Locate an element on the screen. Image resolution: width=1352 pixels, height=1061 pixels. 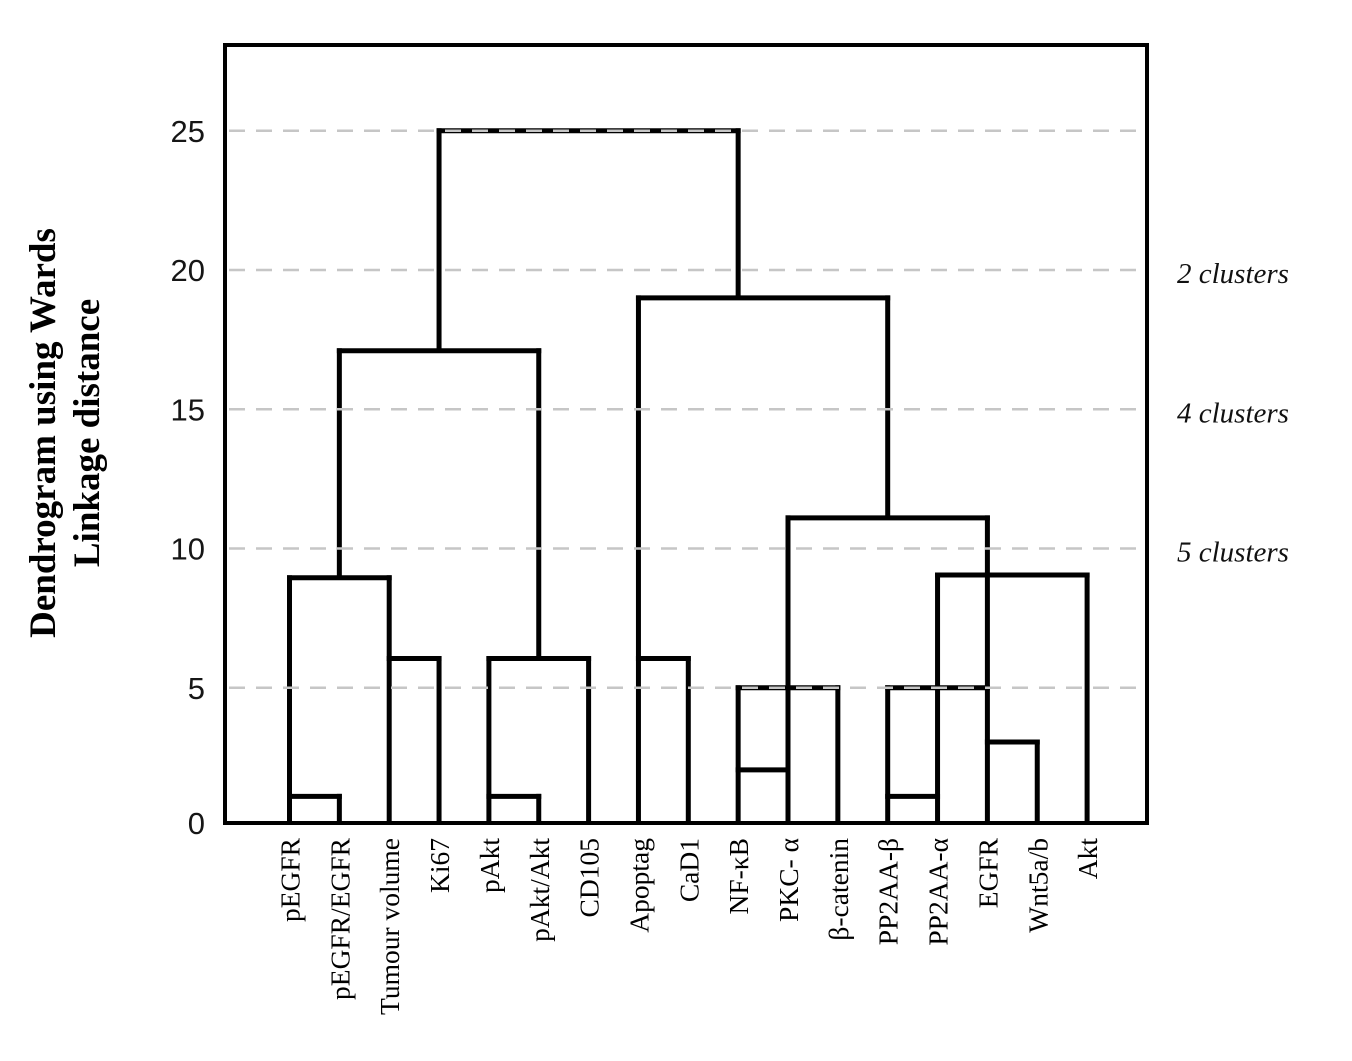
y-tick-label: 20 is located at coordinates (188, 270).